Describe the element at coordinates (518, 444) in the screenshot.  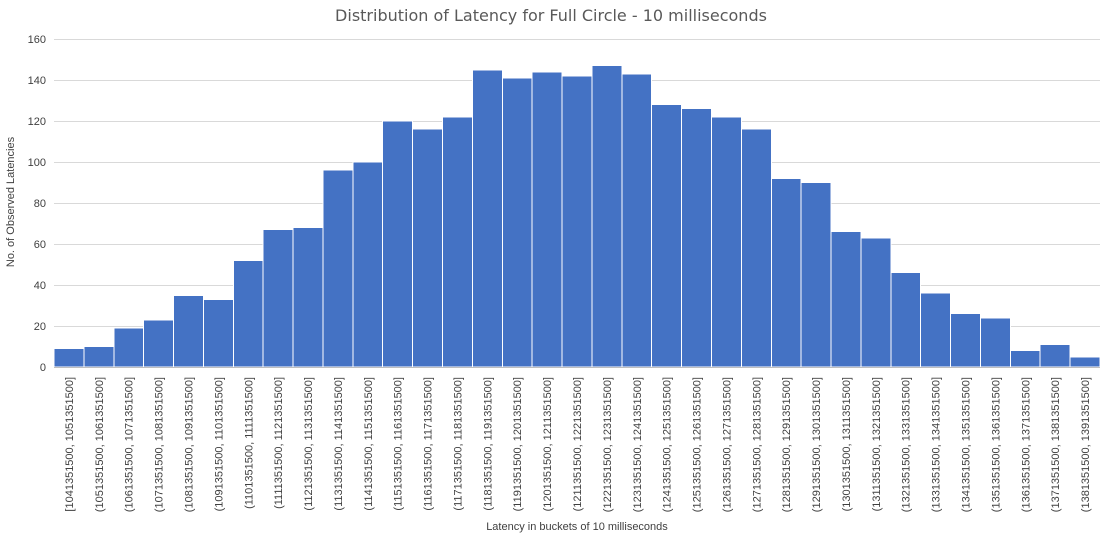
I see `x-tick-label: (1191351500, 1201351500]` at that location.